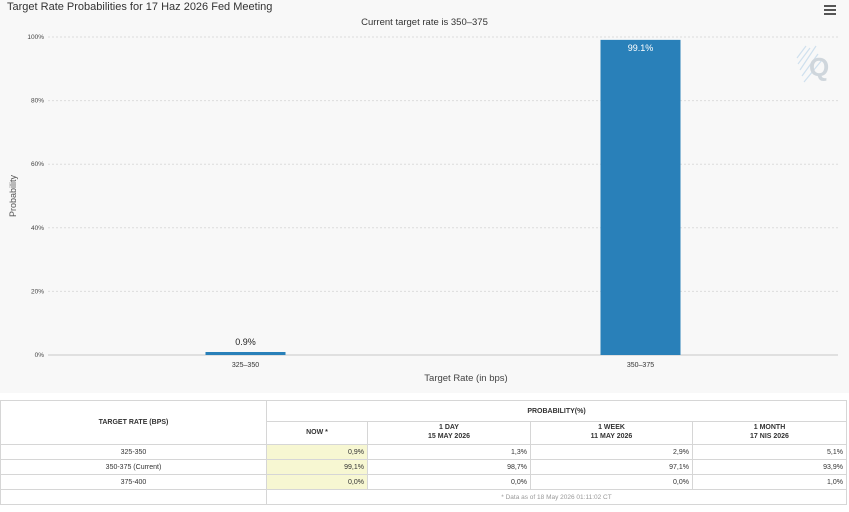 Image resolution: width=849 pixels, height=512 pixels. Describe the element at coordinates (449, 452) in the screenshot. I see `cell-1day: 1,3%` at that location.